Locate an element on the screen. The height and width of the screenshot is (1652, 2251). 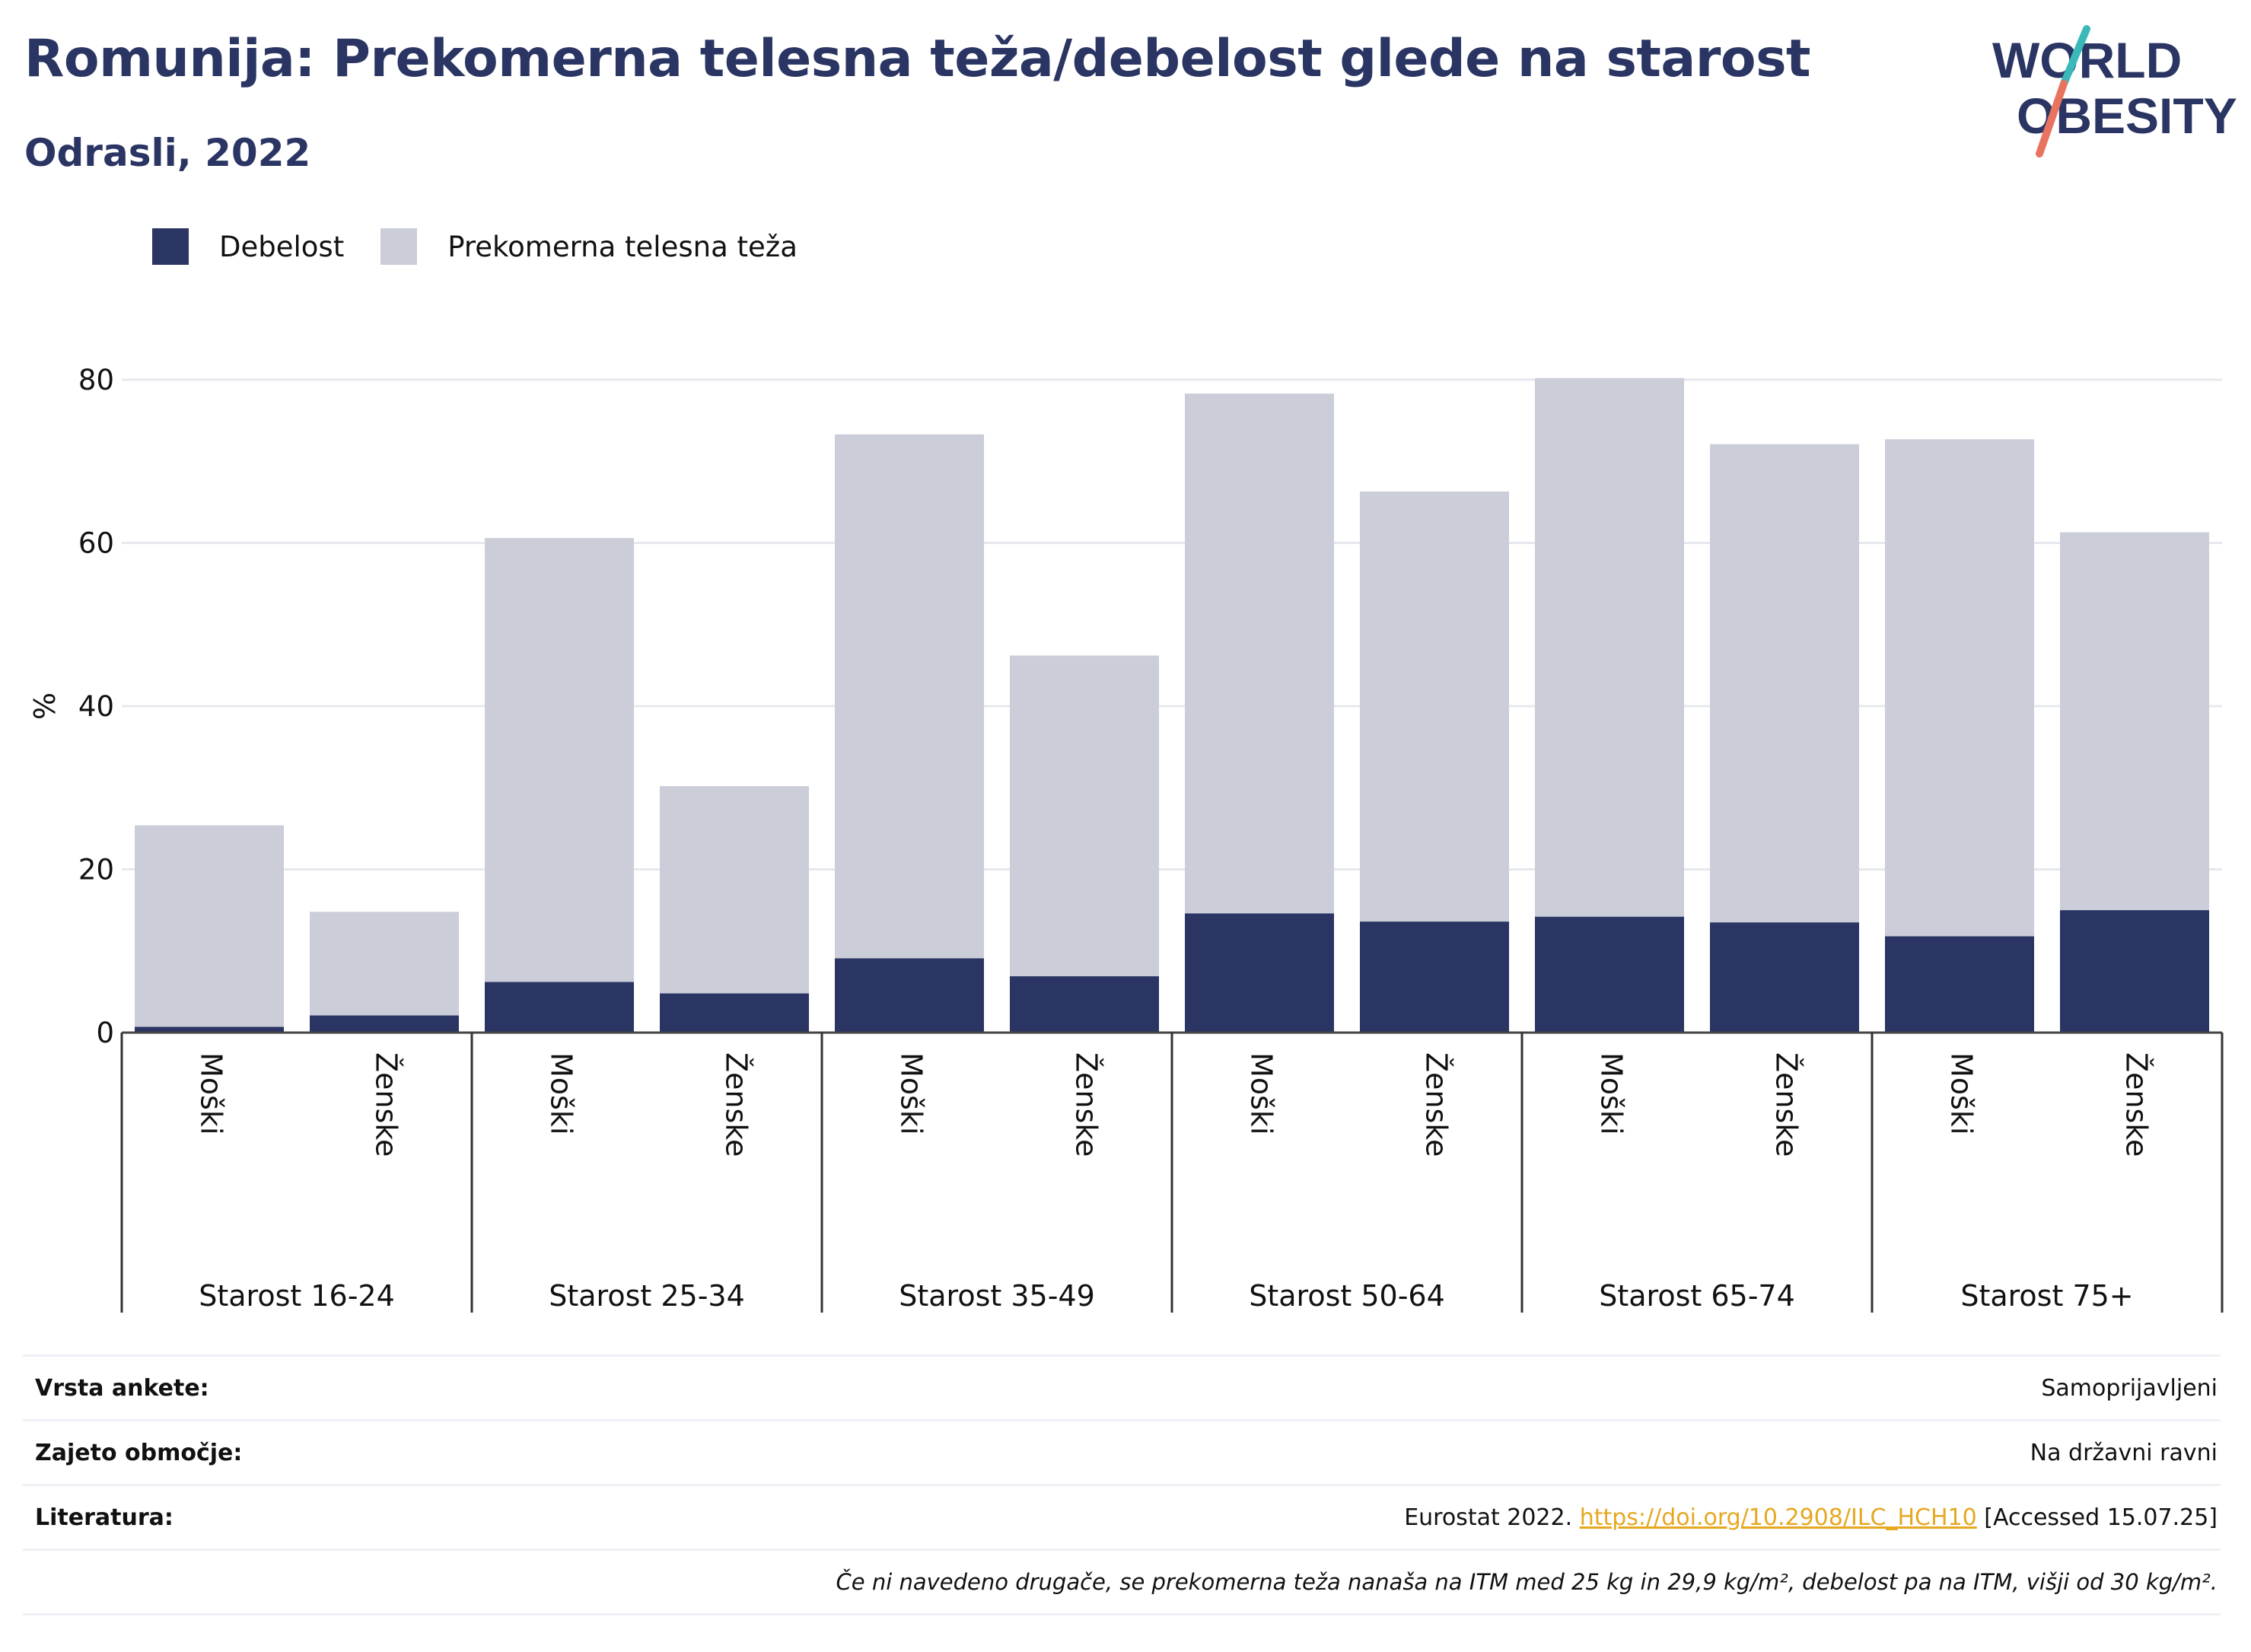
reference-suffix: [Accessed 15.07.25] is located at coordinates (2097, 1517).